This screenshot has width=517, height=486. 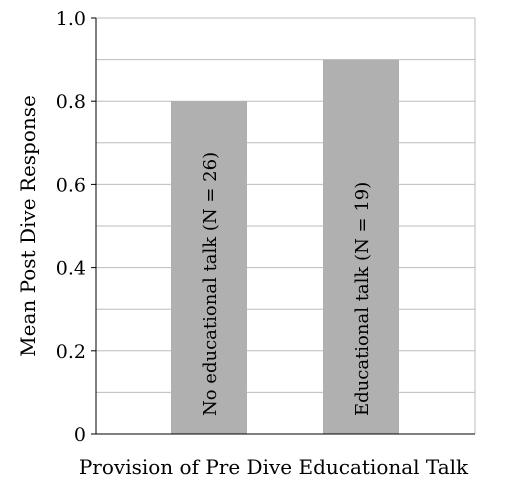 I want to click on y-tick-label: 0.2, so click(x=71, y=352).